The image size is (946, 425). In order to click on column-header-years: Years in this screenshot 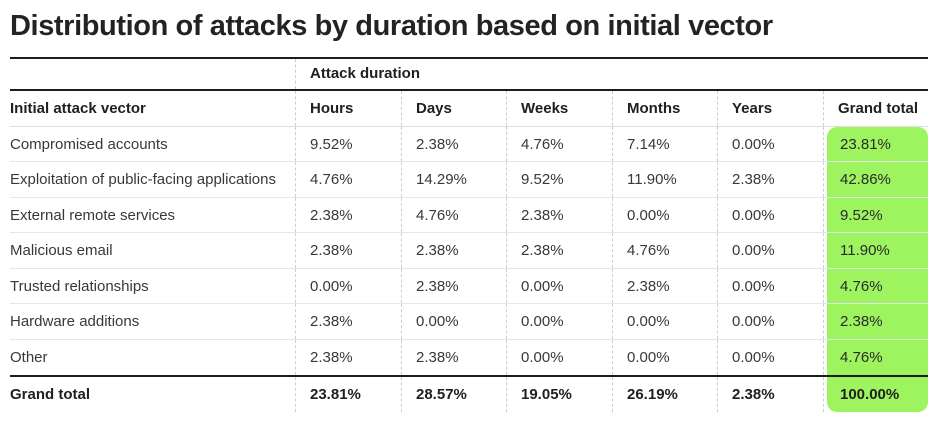, I will do `click(770, 108)`.